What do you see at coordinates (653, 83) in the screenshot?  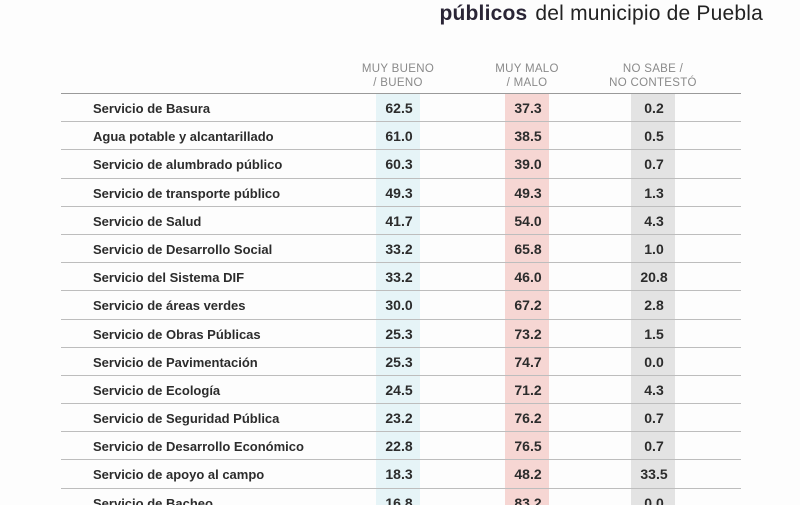 I see `column-header-no-answer-line2: NO CONTESTÓ` at bounding box center [653, 83].